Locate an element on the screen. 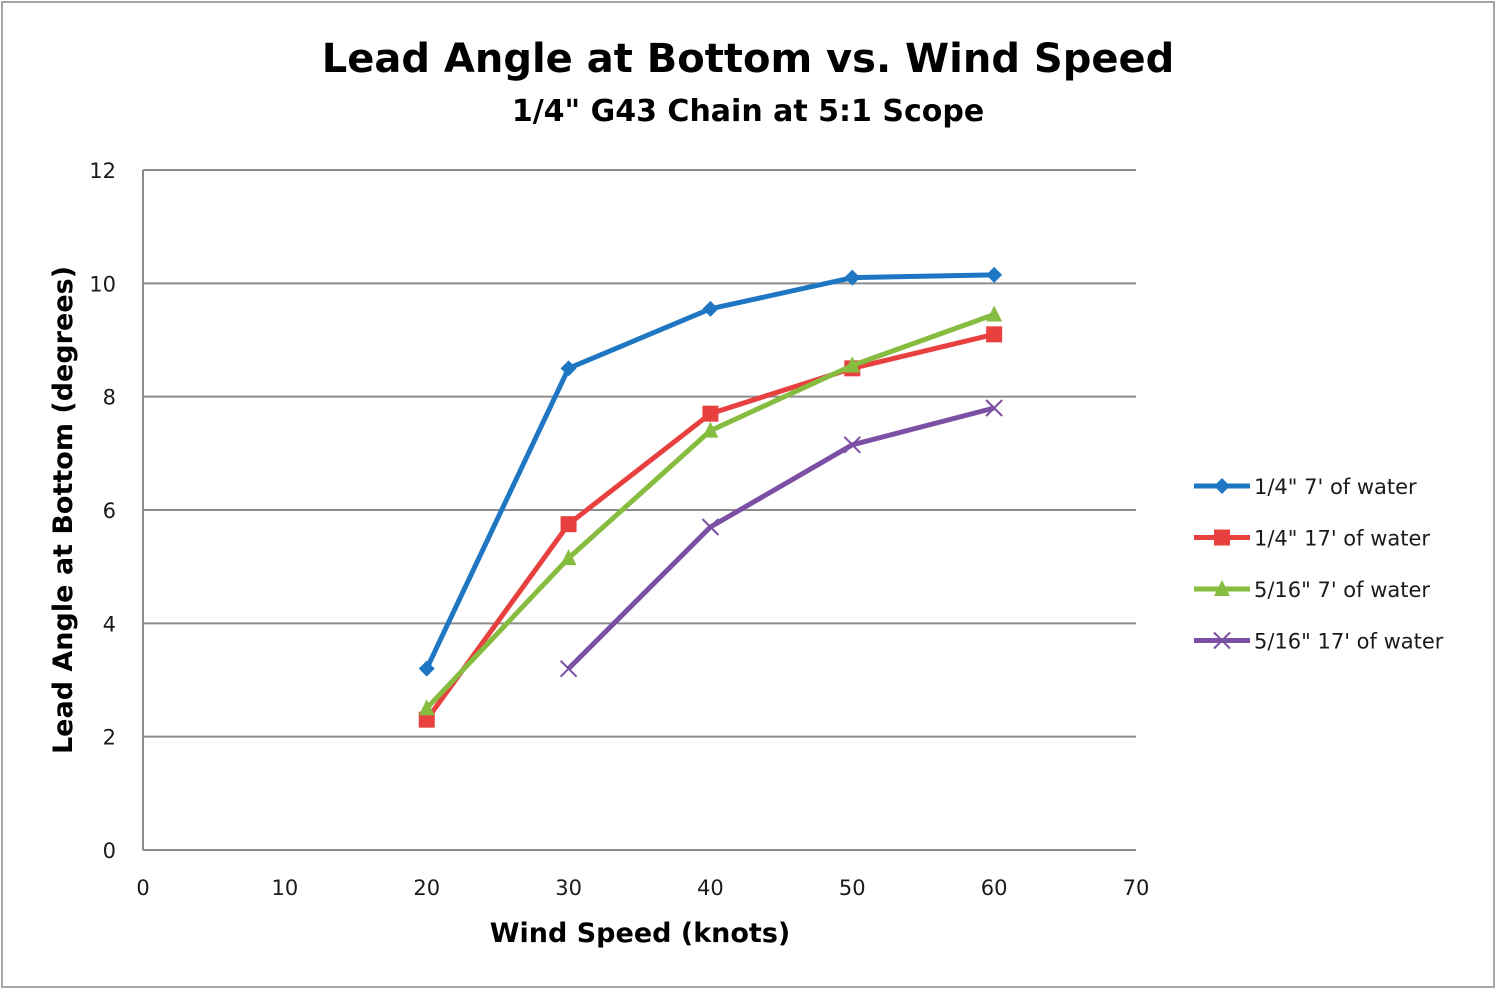 The width and height of the screenshot is (1500, 992). y-tick-label: 10 is located at coordinates (102, 284).